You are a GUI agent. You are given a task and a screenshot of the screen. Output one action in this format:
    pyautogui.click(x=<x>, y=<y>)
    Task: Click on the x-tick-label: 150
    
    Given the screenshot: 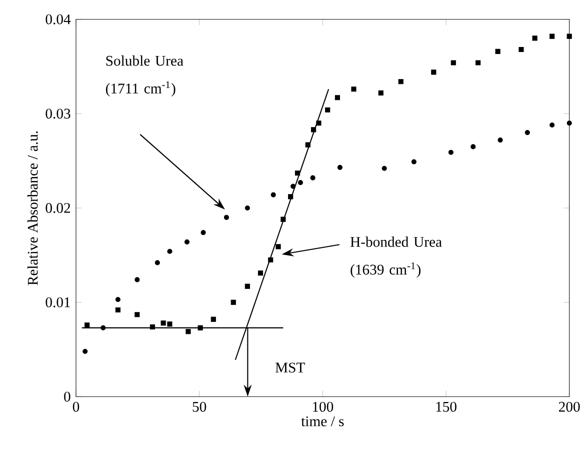 What is the action you would take?
    pyautogui.click(x=446, y=407)
    